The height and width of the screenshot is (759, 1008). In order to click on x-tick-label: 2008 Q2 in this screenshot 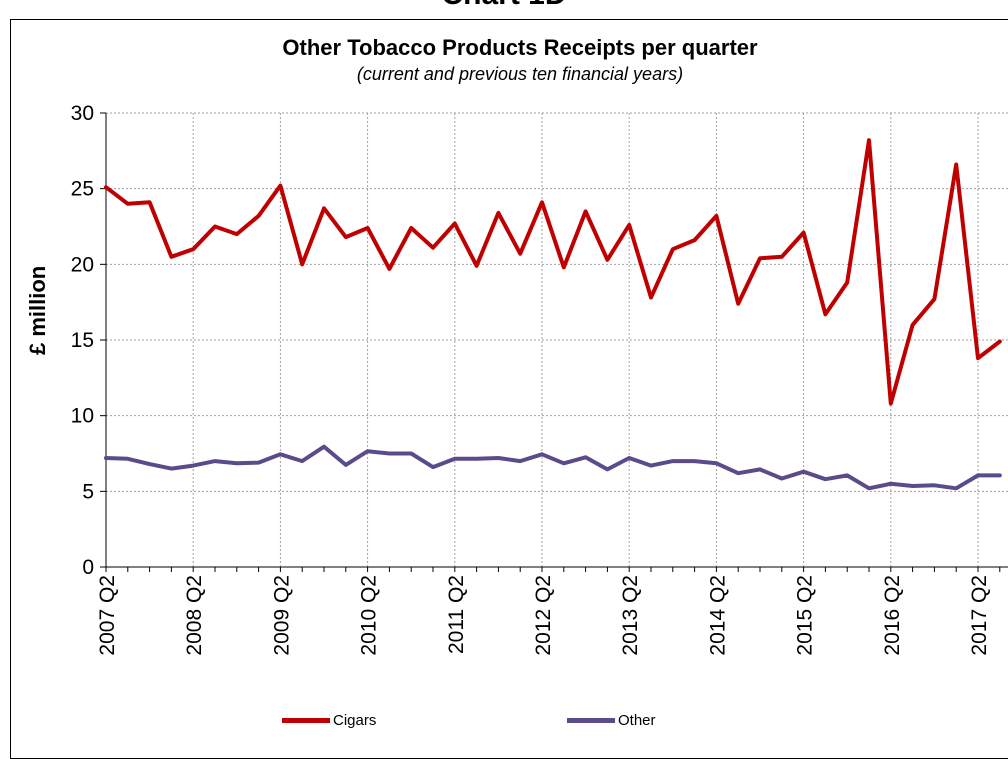, I will do `click(194, 615)`.